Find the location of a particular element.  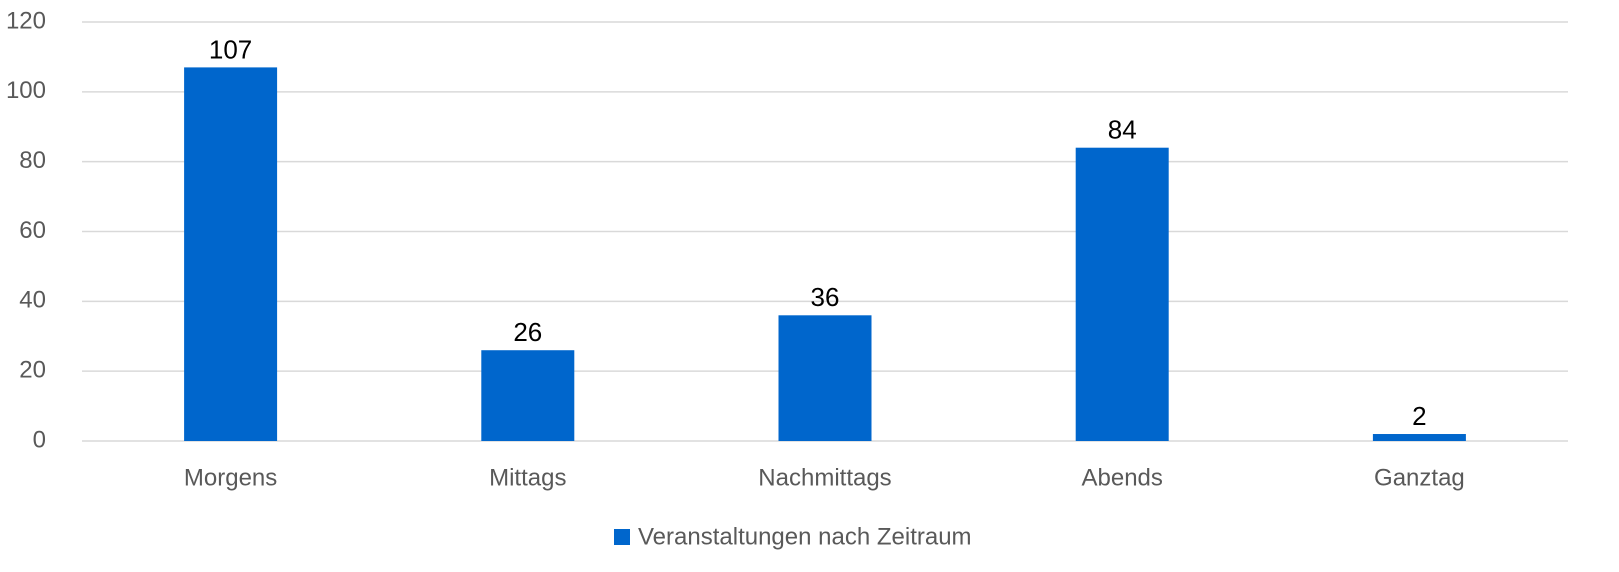

data-label: 26 is located at coordinates (527, 332).